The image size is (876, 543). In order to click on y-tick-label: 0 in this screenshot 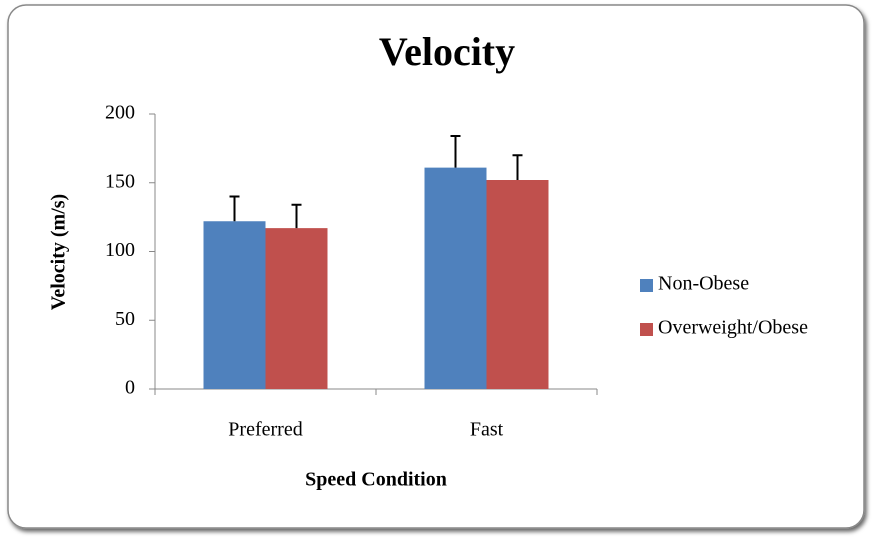, I will do `click(130, 388)`.